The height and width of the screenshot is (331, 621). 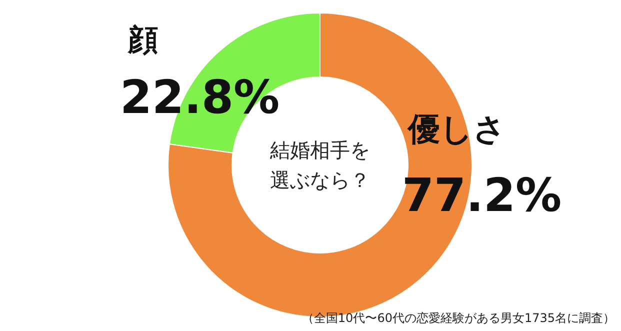 What do you see at coordinates (320, 165) in the screenshot?
I see `text: 結婚相手を選ぶなら？` at bounding box center [320, 165].